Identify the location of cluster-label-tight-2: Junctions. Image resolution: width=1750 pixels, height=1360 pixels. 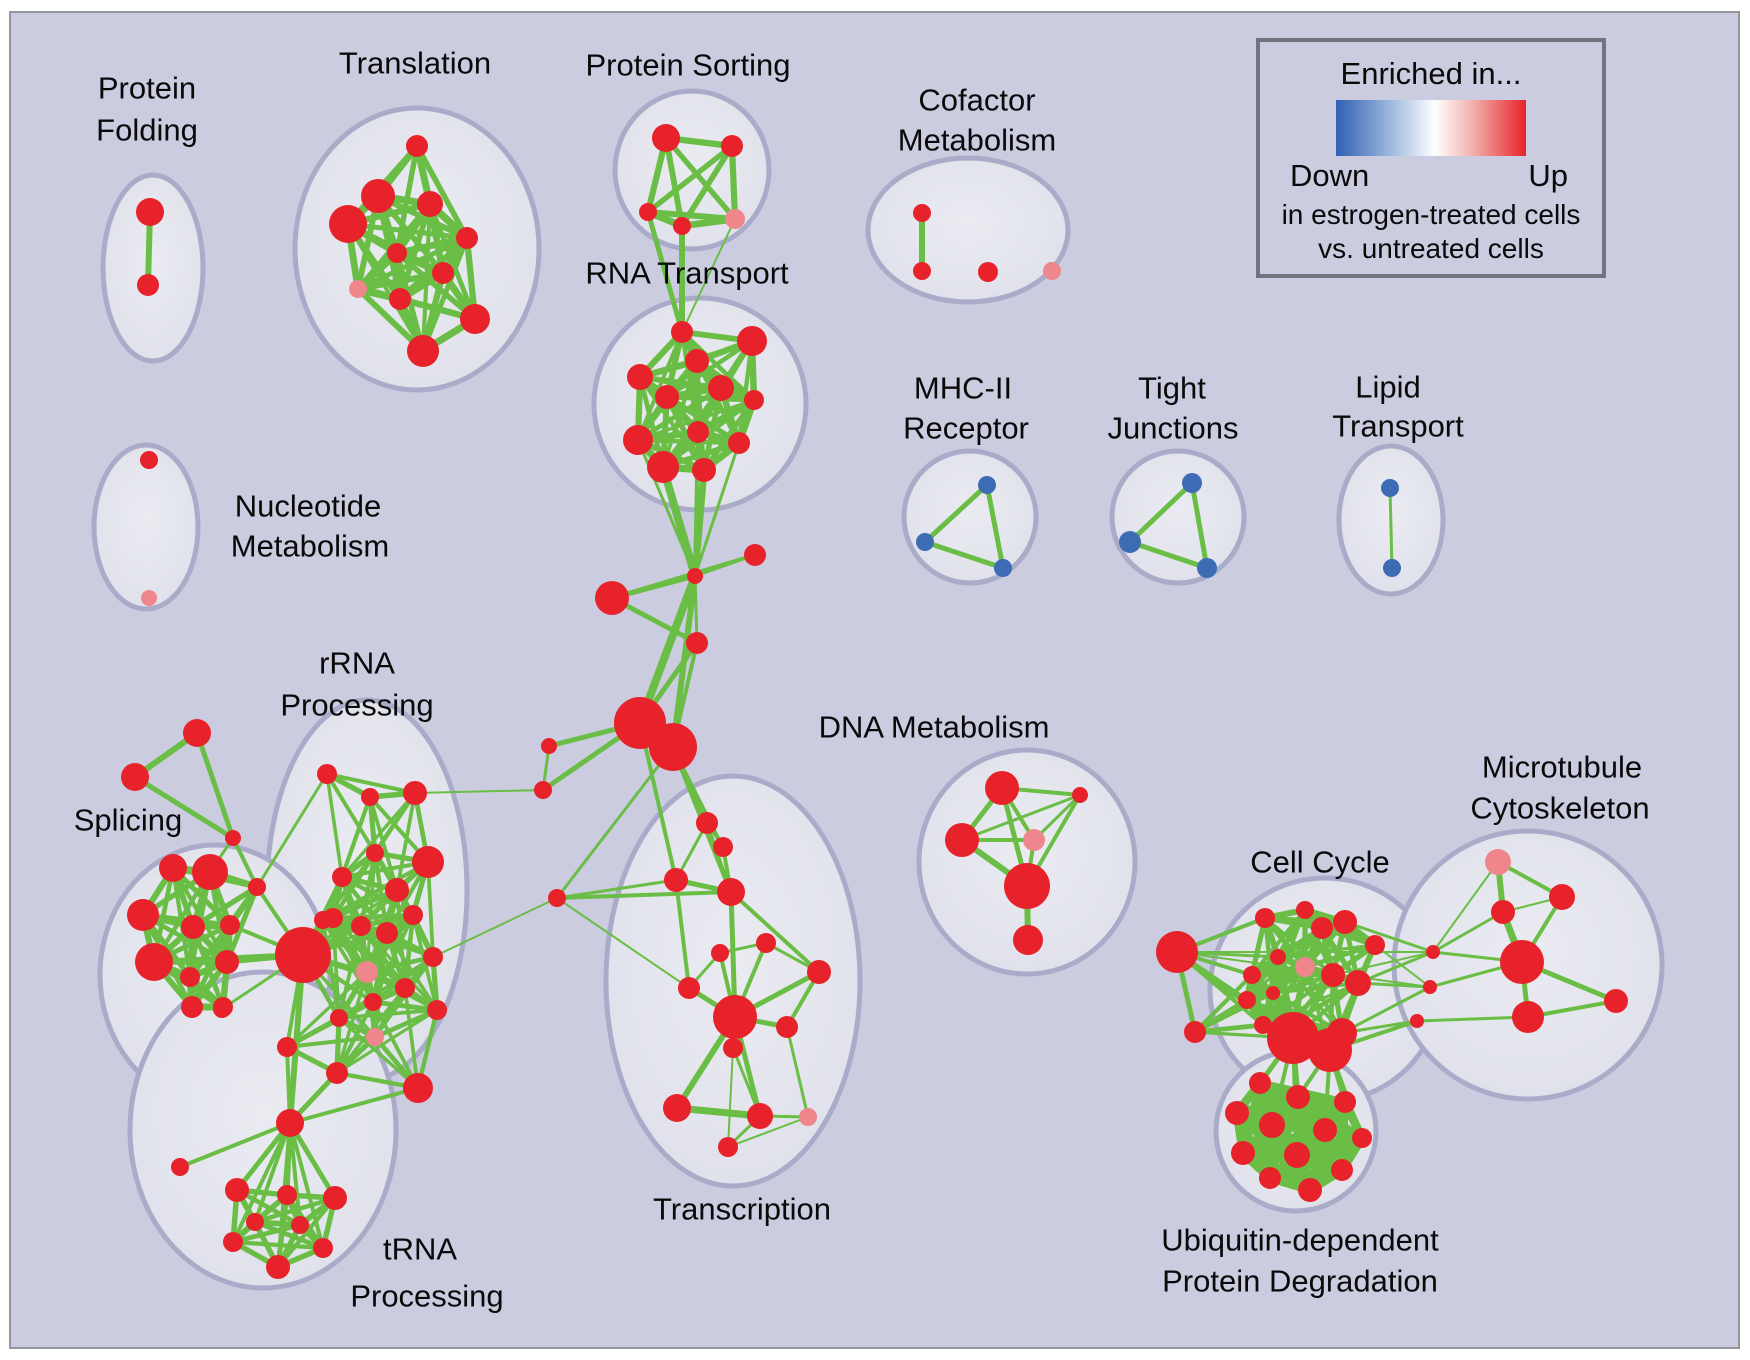
(1173, 428).